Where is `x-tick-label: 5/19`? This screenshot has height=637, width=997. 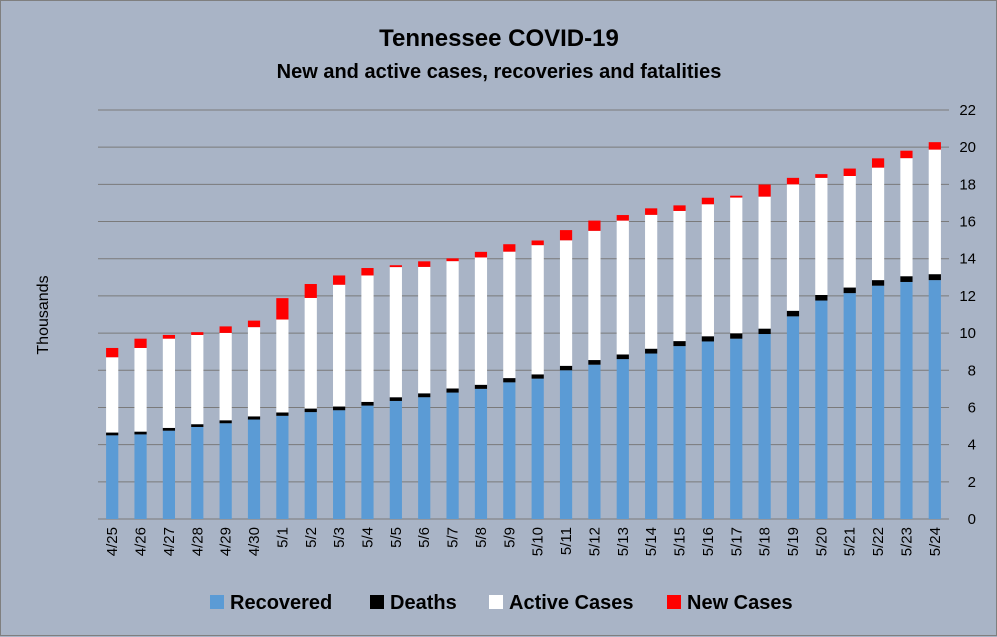 x-tick-label: 5/19 is located at coordinates (793, 541).